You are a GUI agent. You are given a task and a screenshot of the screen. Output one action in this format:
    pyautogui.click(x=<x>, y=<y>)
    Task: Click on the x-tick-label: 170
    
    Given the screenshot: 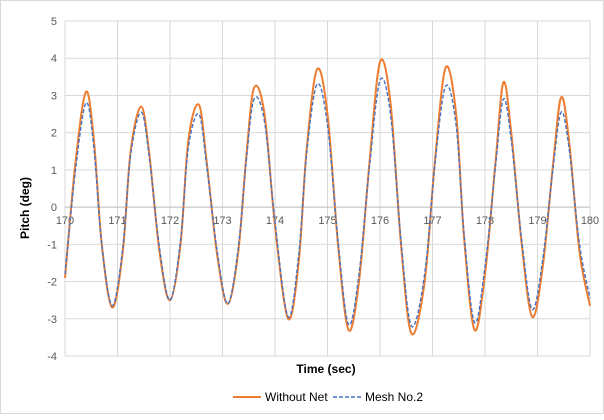 What is the action you would take?
    pyautogui.click(x=65, y=221)
    